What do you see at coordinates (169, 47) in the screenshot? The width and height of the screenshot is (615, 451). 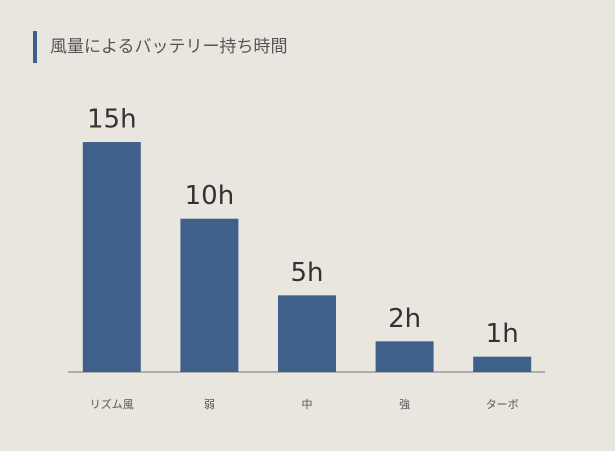 I see `chart-title: 風量によるバッテリー持ち時間` at bounding box center [169, 47].